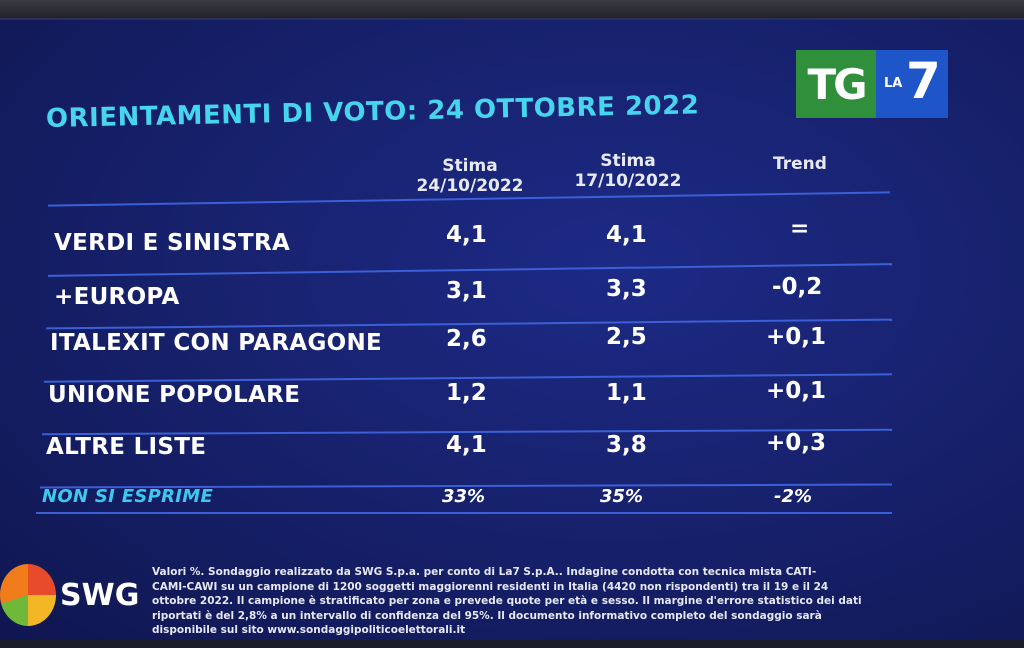 Image resolution: width=1024 pixels, height=648 pixels. I want to click on row-trend: +0,3, so click(796, 443).